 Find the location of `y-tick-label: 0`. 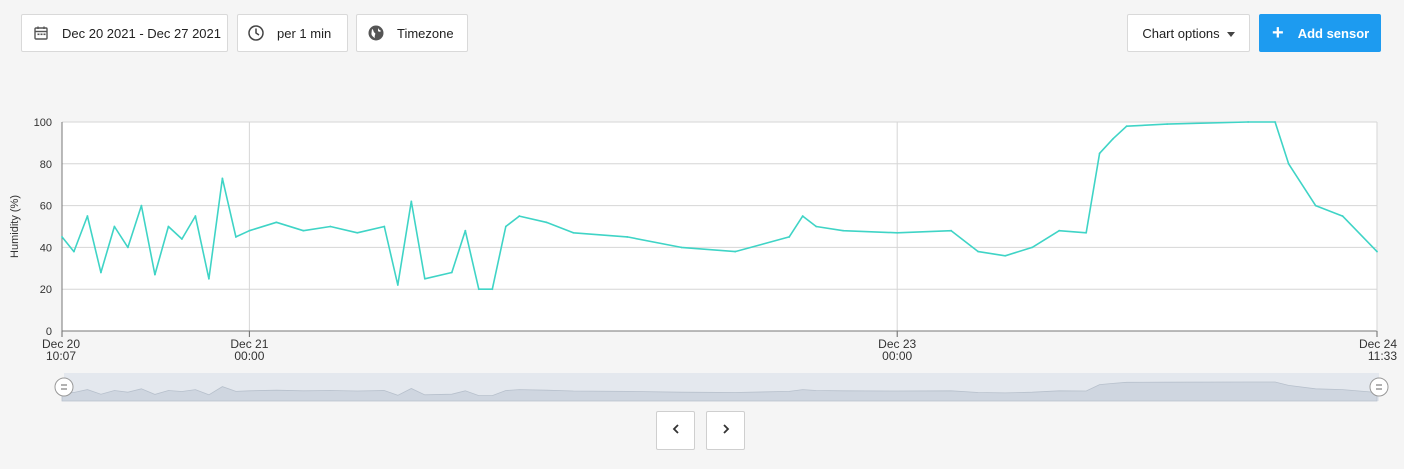

y-tick-label: 0 is located at coordinates (49, 332).